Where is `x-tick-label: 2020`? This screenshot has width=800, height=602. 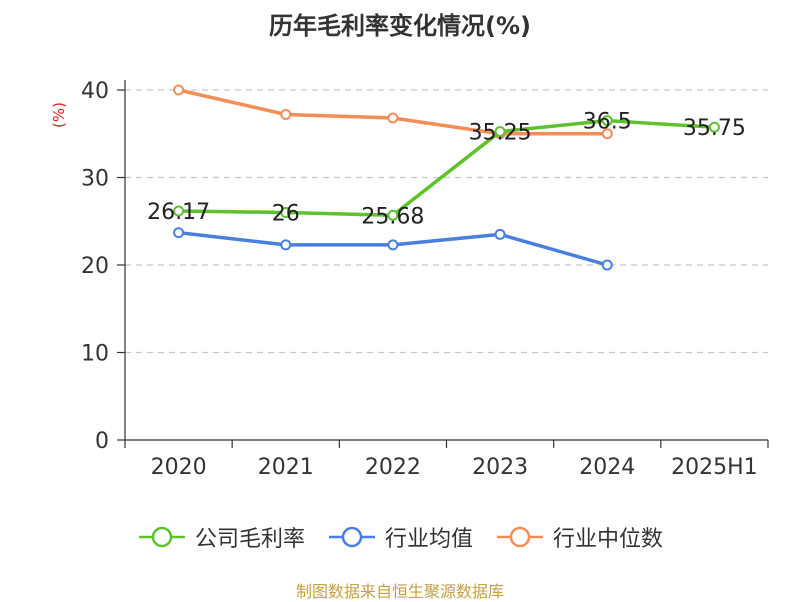
x-tick-label: 2020 is located at coordinates (179, 467).